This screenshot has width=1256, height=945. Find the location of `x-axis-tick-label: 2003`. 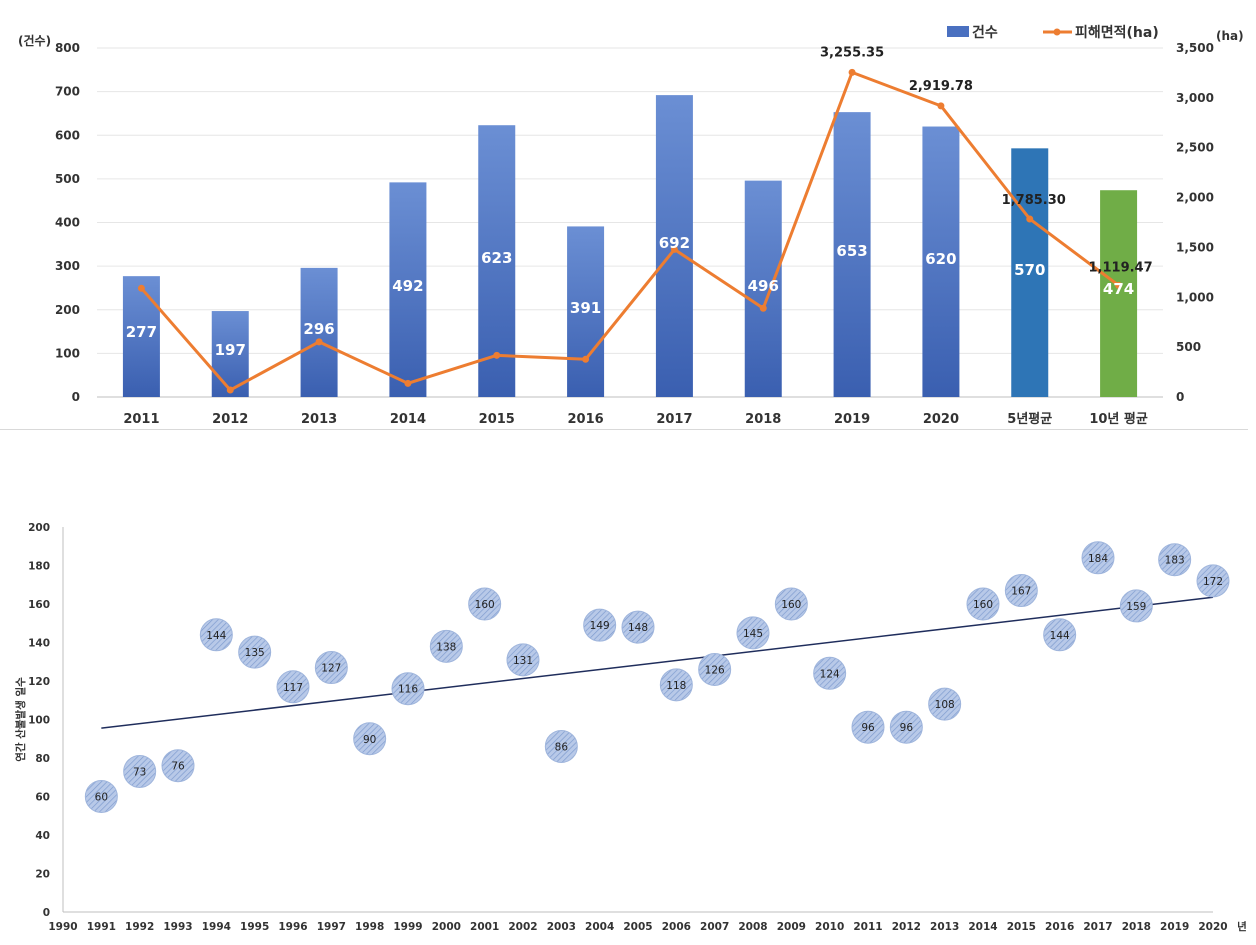

x-axis-tick-label: 2003 is located at coordinates (561, 927).